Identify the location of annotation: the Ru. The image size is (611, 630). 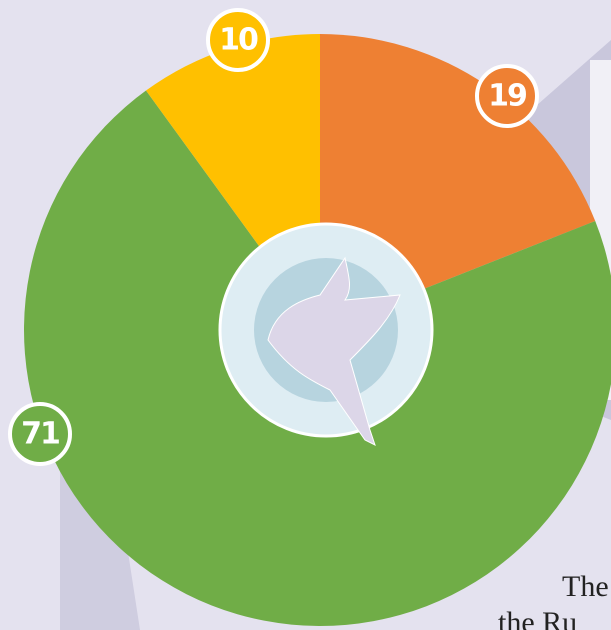
(537, 618).